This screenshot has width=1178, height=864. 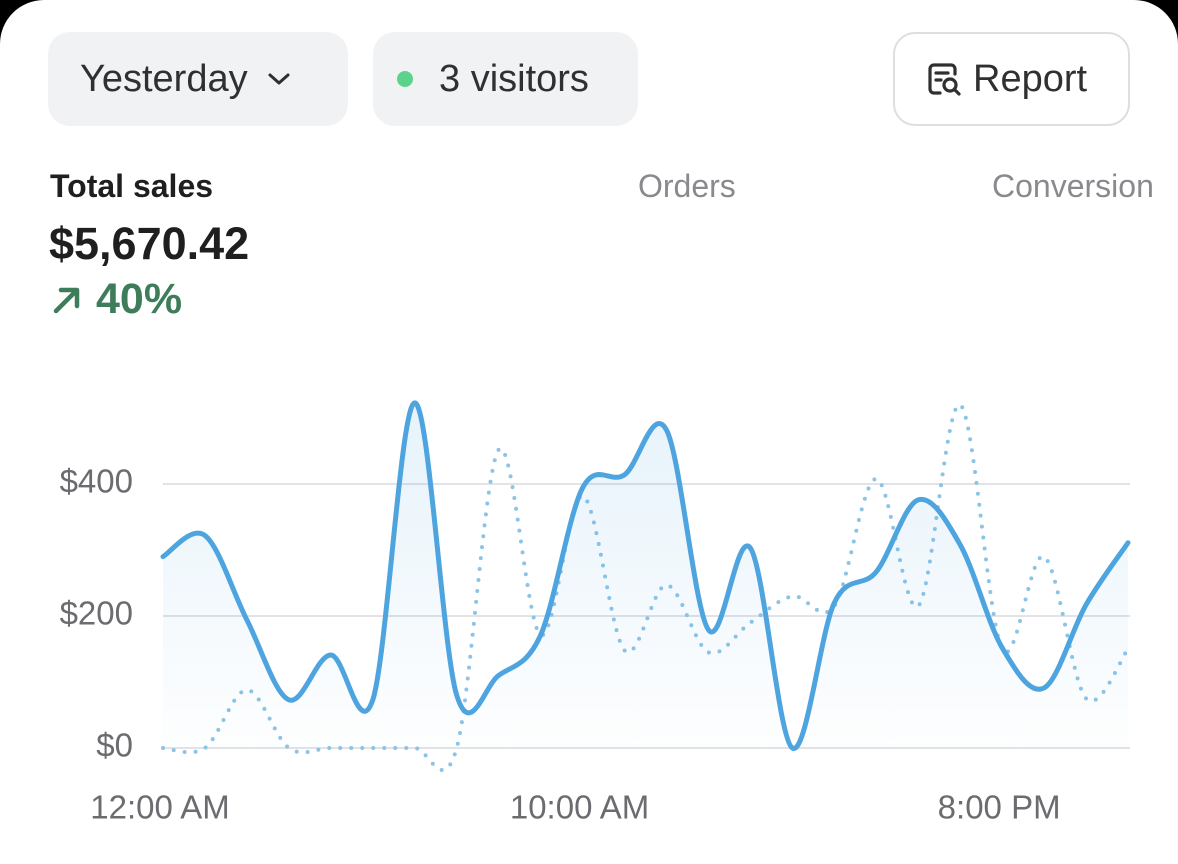 I want to click on visitors-label: 3 visitors, so click(x=514, y=78).